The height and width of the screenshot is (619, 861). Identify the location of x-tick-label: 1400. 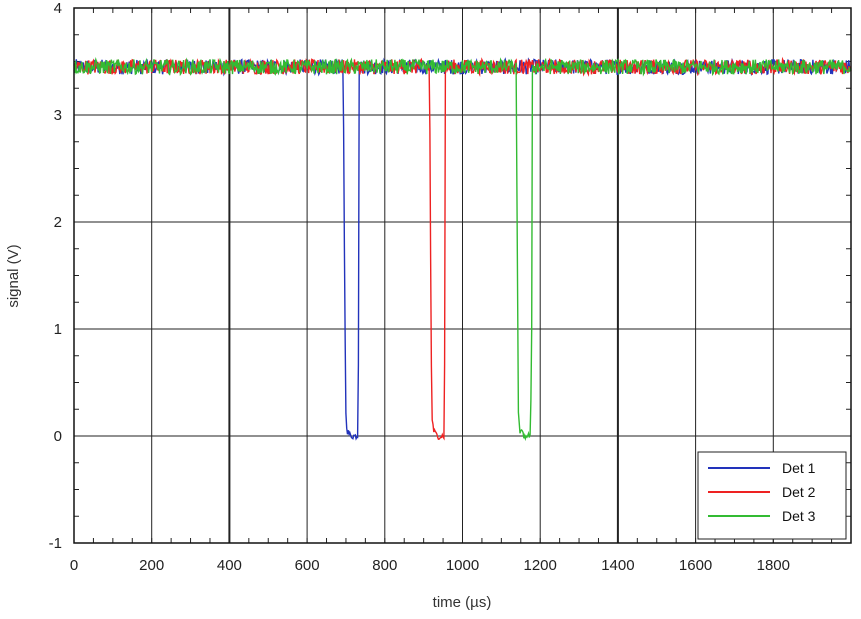
(617, 565).